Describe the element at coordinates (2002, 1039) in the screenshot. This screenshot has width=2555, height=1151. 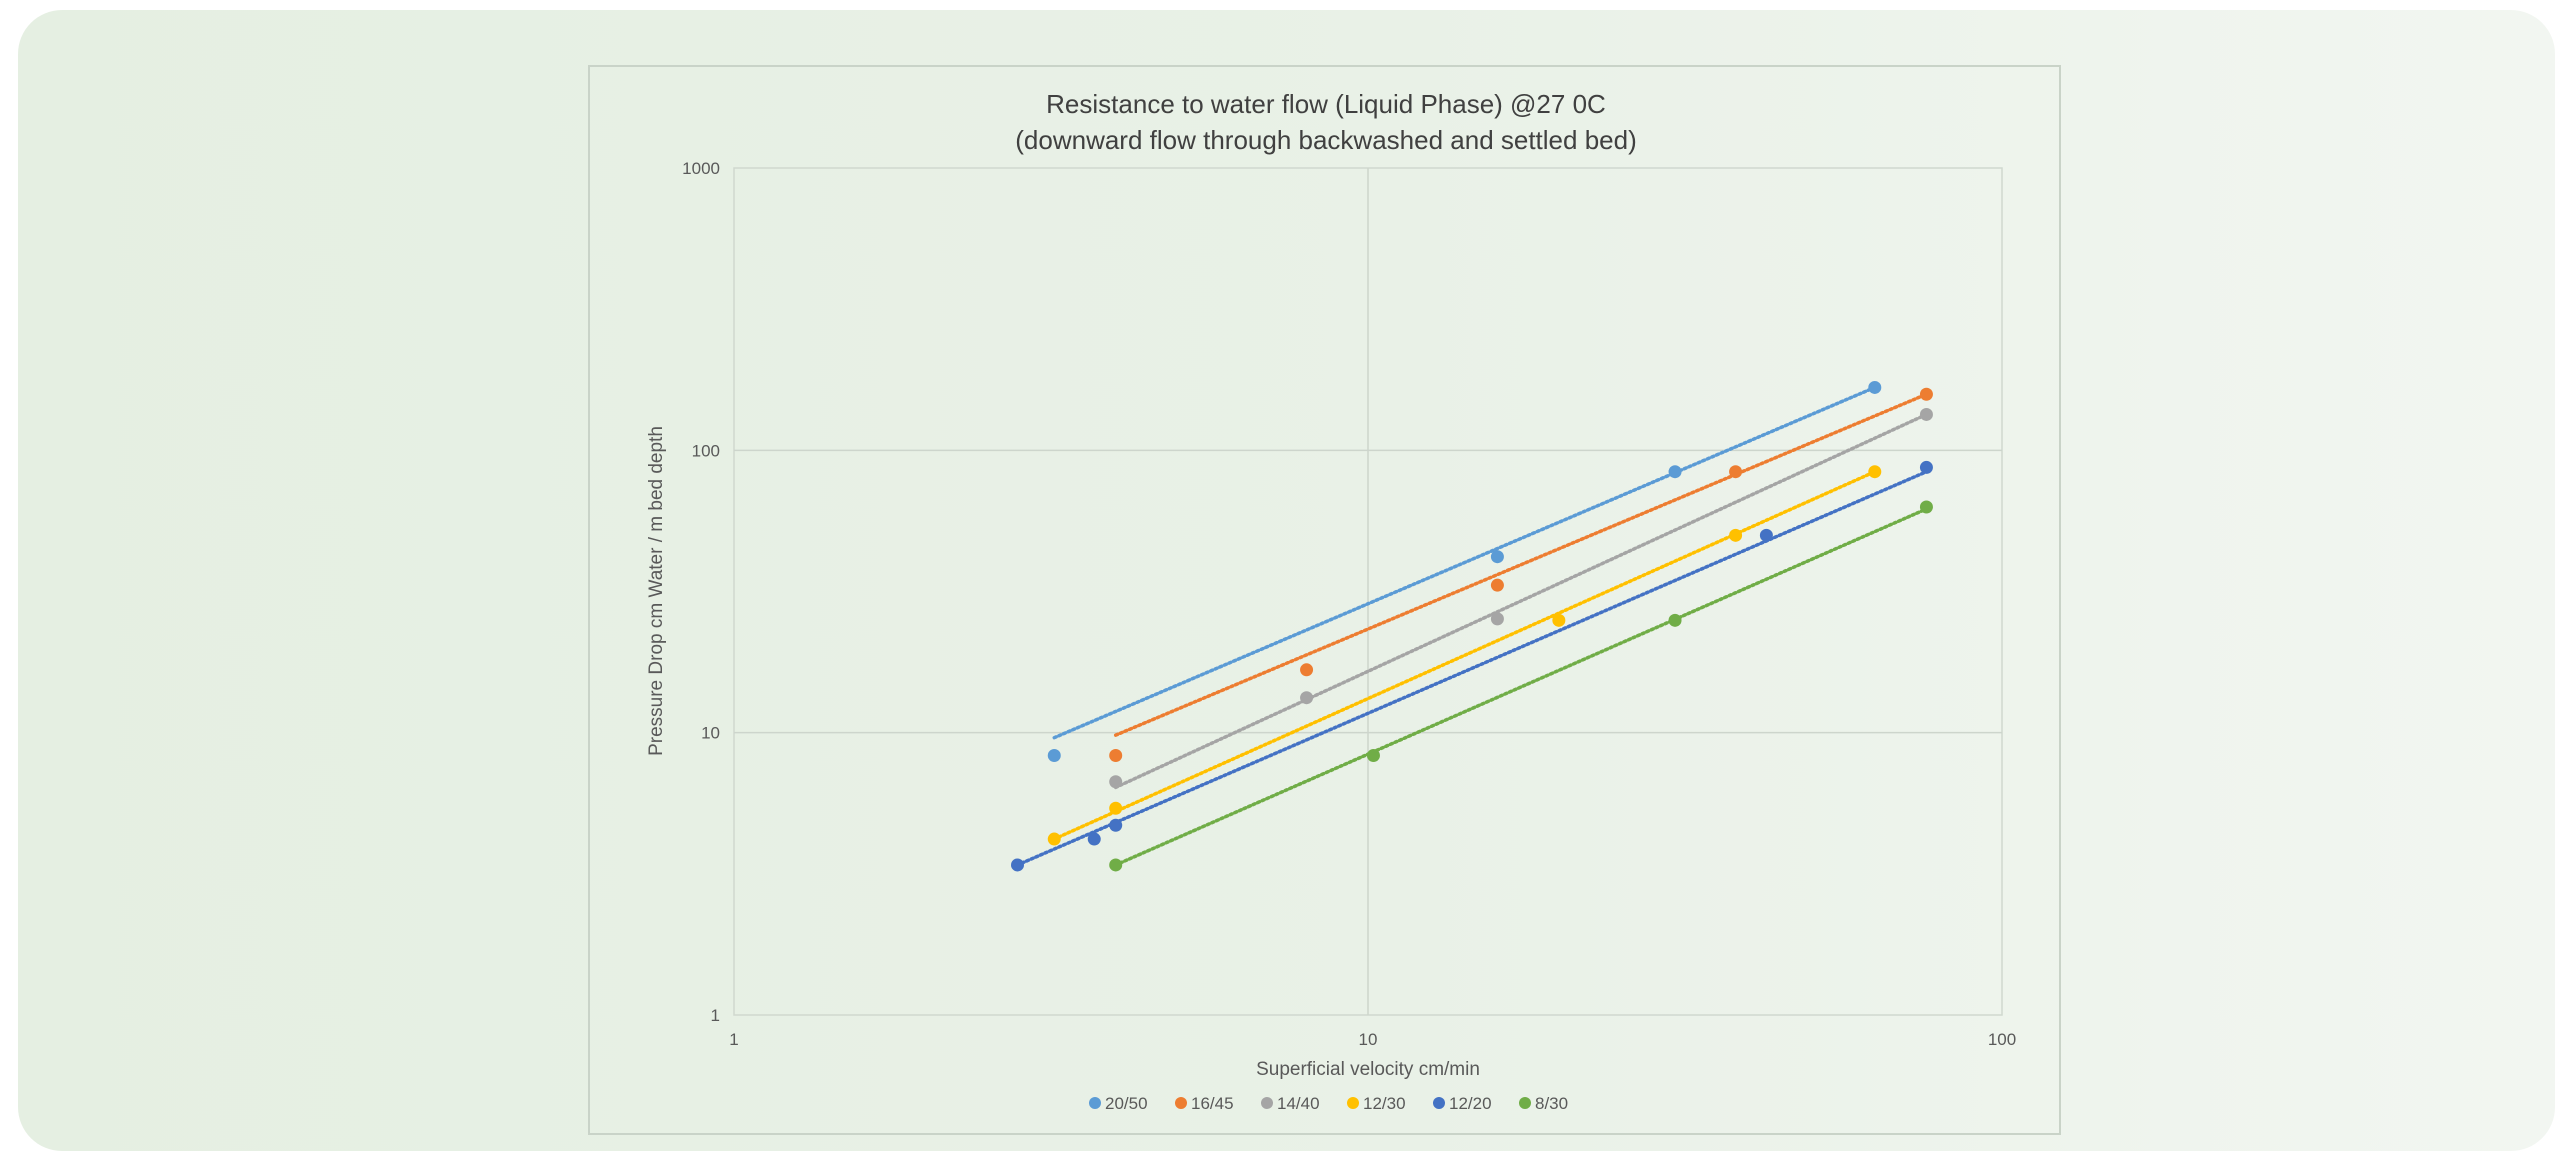
I see `x-tick-label: 100` at that location.